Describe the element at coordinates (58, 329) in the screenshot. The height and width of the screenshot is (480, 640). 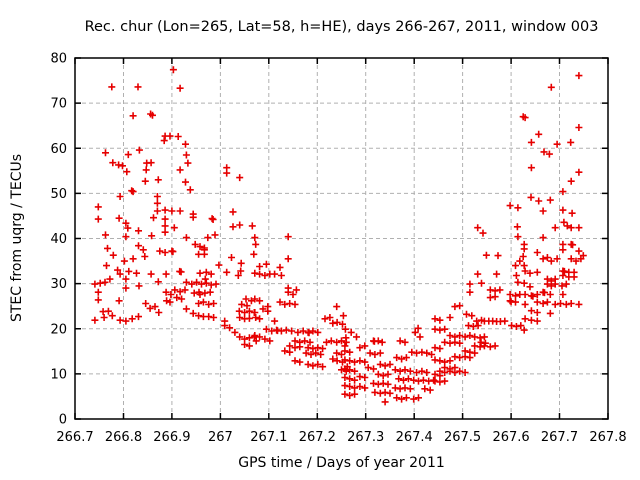
I see `y-tick-label: 20` at that location.